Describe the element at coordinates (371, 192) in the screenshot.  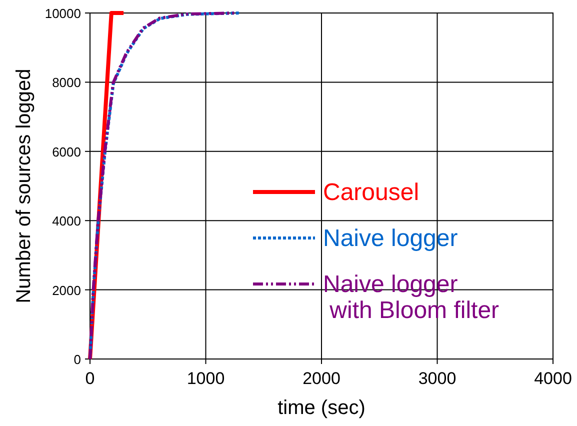
I see `legend-label: Carousel` at that location.